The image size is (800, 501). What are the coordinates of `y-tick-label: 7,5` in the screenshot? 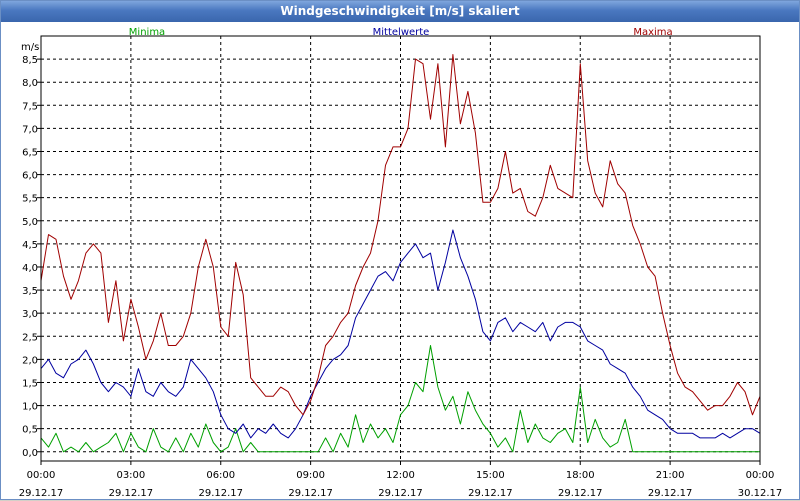 It's located at (30, 106).